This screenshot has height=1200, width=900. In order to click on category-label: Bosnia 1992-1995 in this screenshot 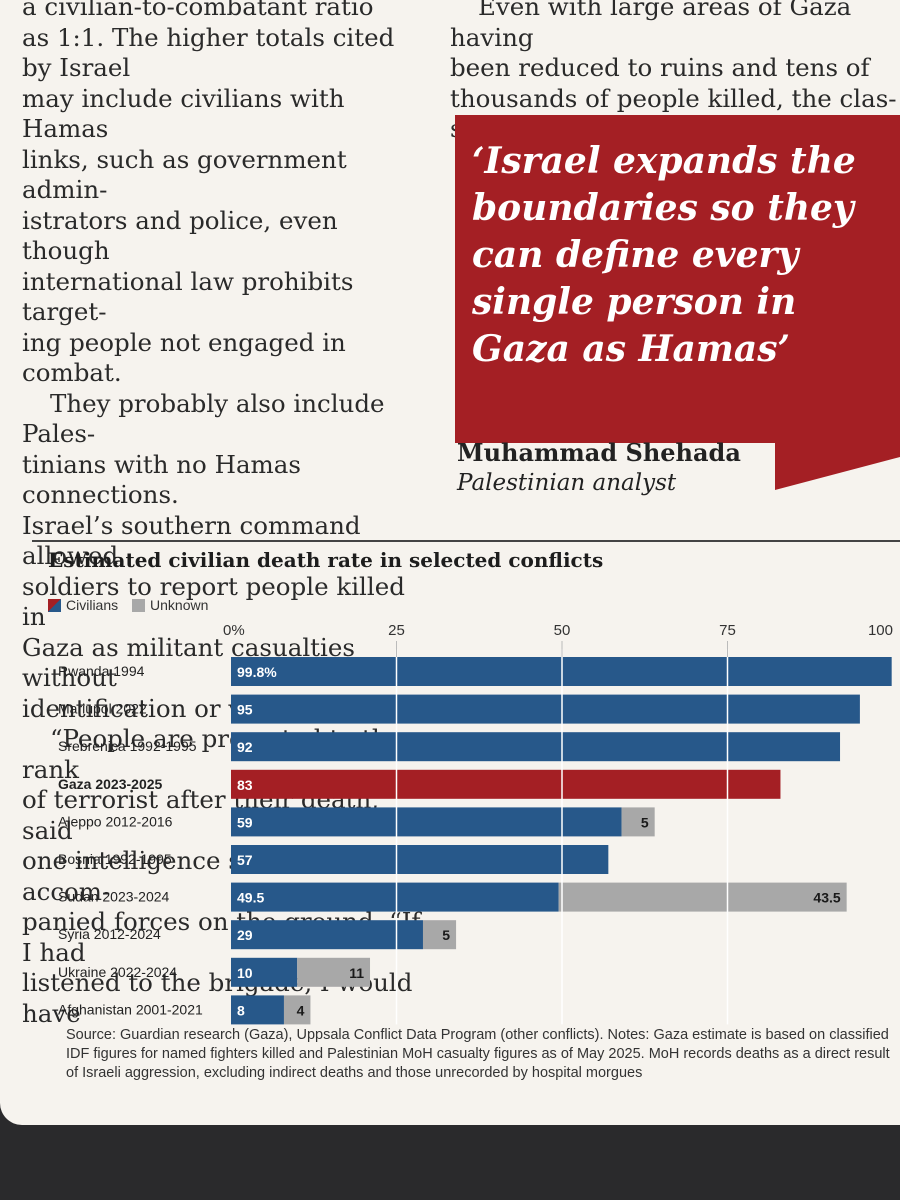, I will do `click(115, 859)`.